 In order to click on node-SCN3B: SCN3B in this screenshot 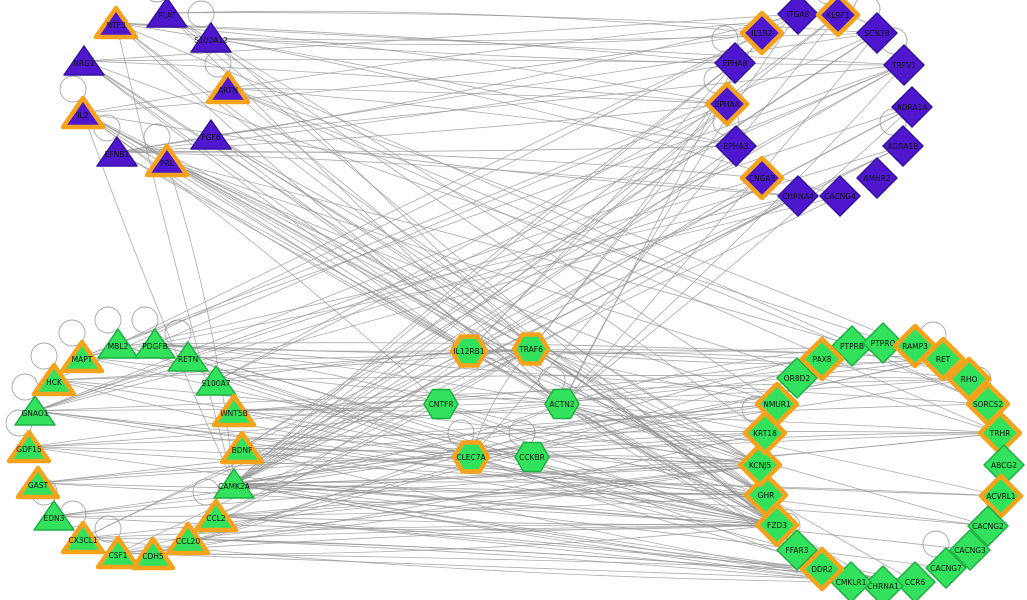, I will do `click(877, 33)`.